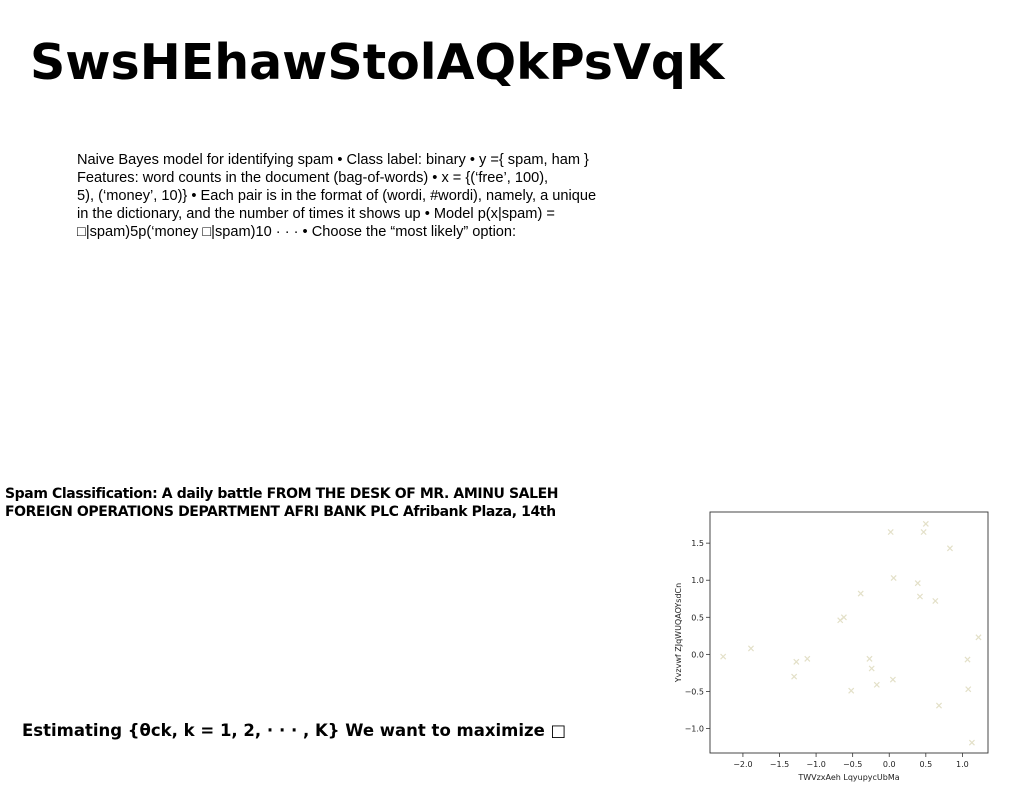  I want to click on y-tick-label: 1.5, so click(697, 543).